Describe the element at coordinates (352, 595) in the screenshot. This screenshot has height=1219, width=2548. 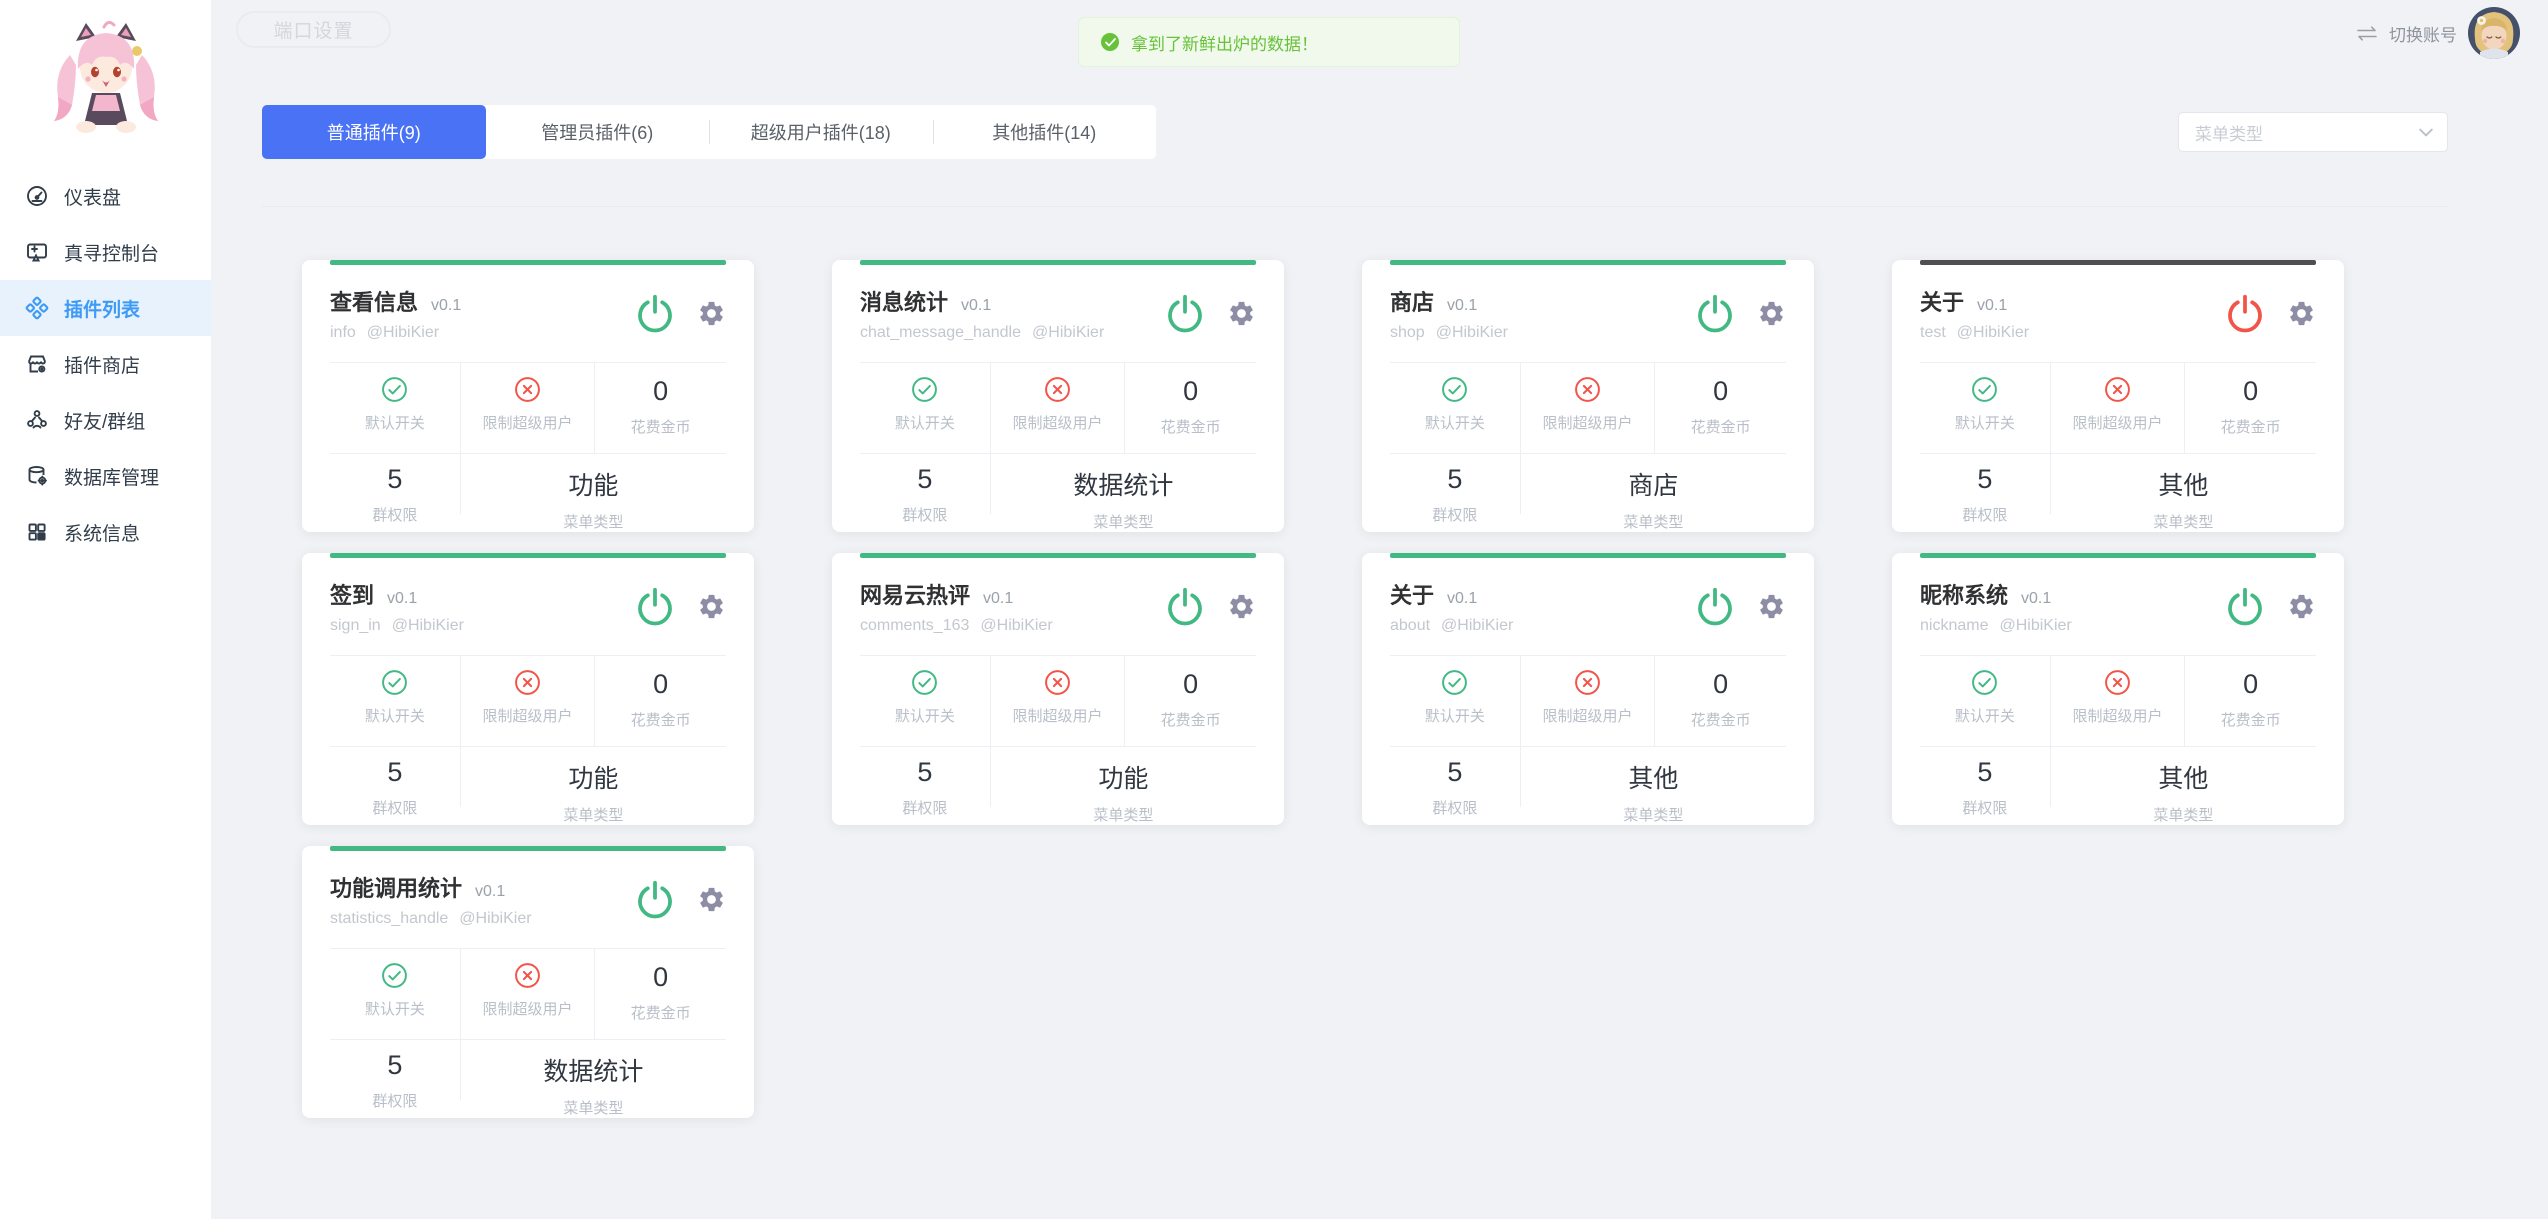
I see `plugin-title: 签到` at that location.